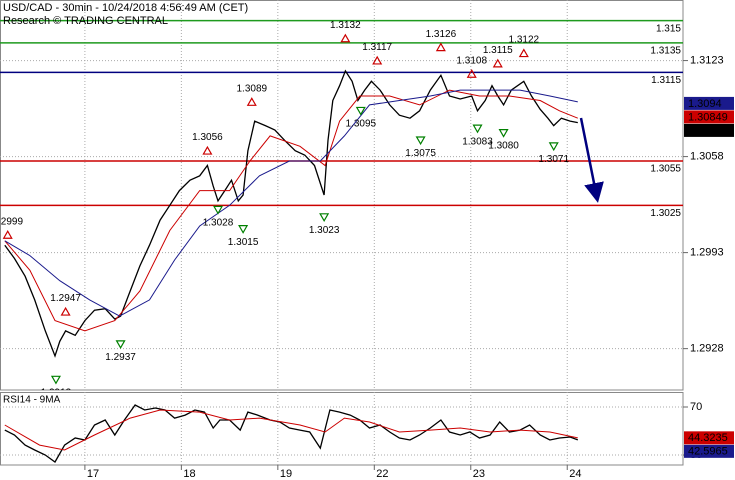 The image size is (735, 480). Describe the element at coordinates (382, 474) in the screenshot. I see `x-tick-label: 22` at that location.